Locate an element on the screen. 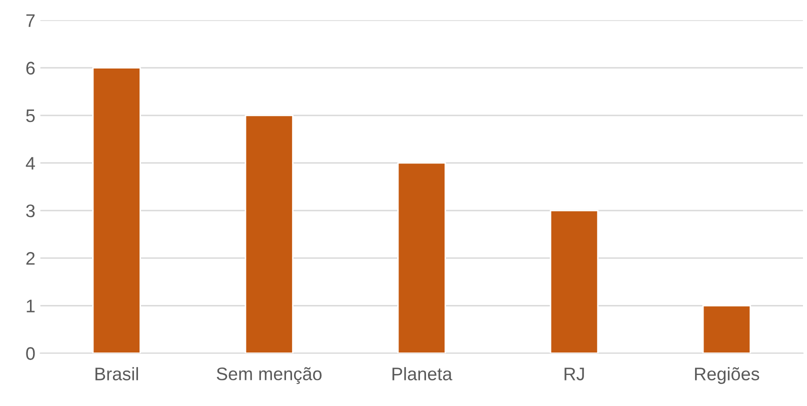 The height and width of the screenshot is (406, 807). y-tick-label: 4 is located at coordinates (30, 163).